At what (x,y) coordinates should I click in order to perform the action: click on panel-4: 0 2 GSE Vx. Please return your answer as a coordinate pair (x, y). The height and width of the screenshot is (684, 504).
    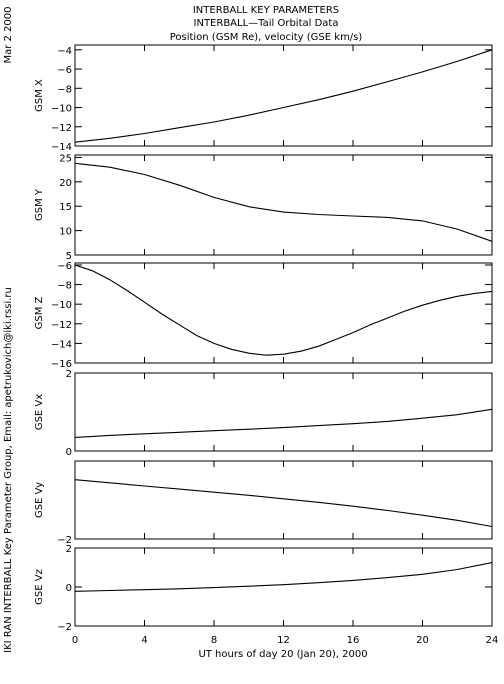
    Looking at the image, I should click on (263, 413).